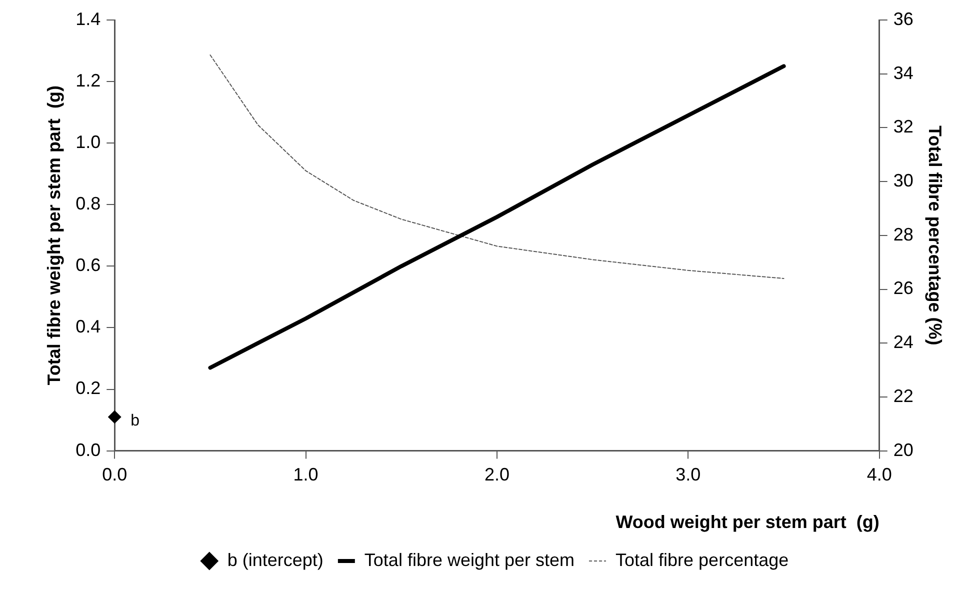 This screenshot has width=959, height=590. I want to click on y-axis-title: Total fibre weight per stem part (g), so click(54, 236).